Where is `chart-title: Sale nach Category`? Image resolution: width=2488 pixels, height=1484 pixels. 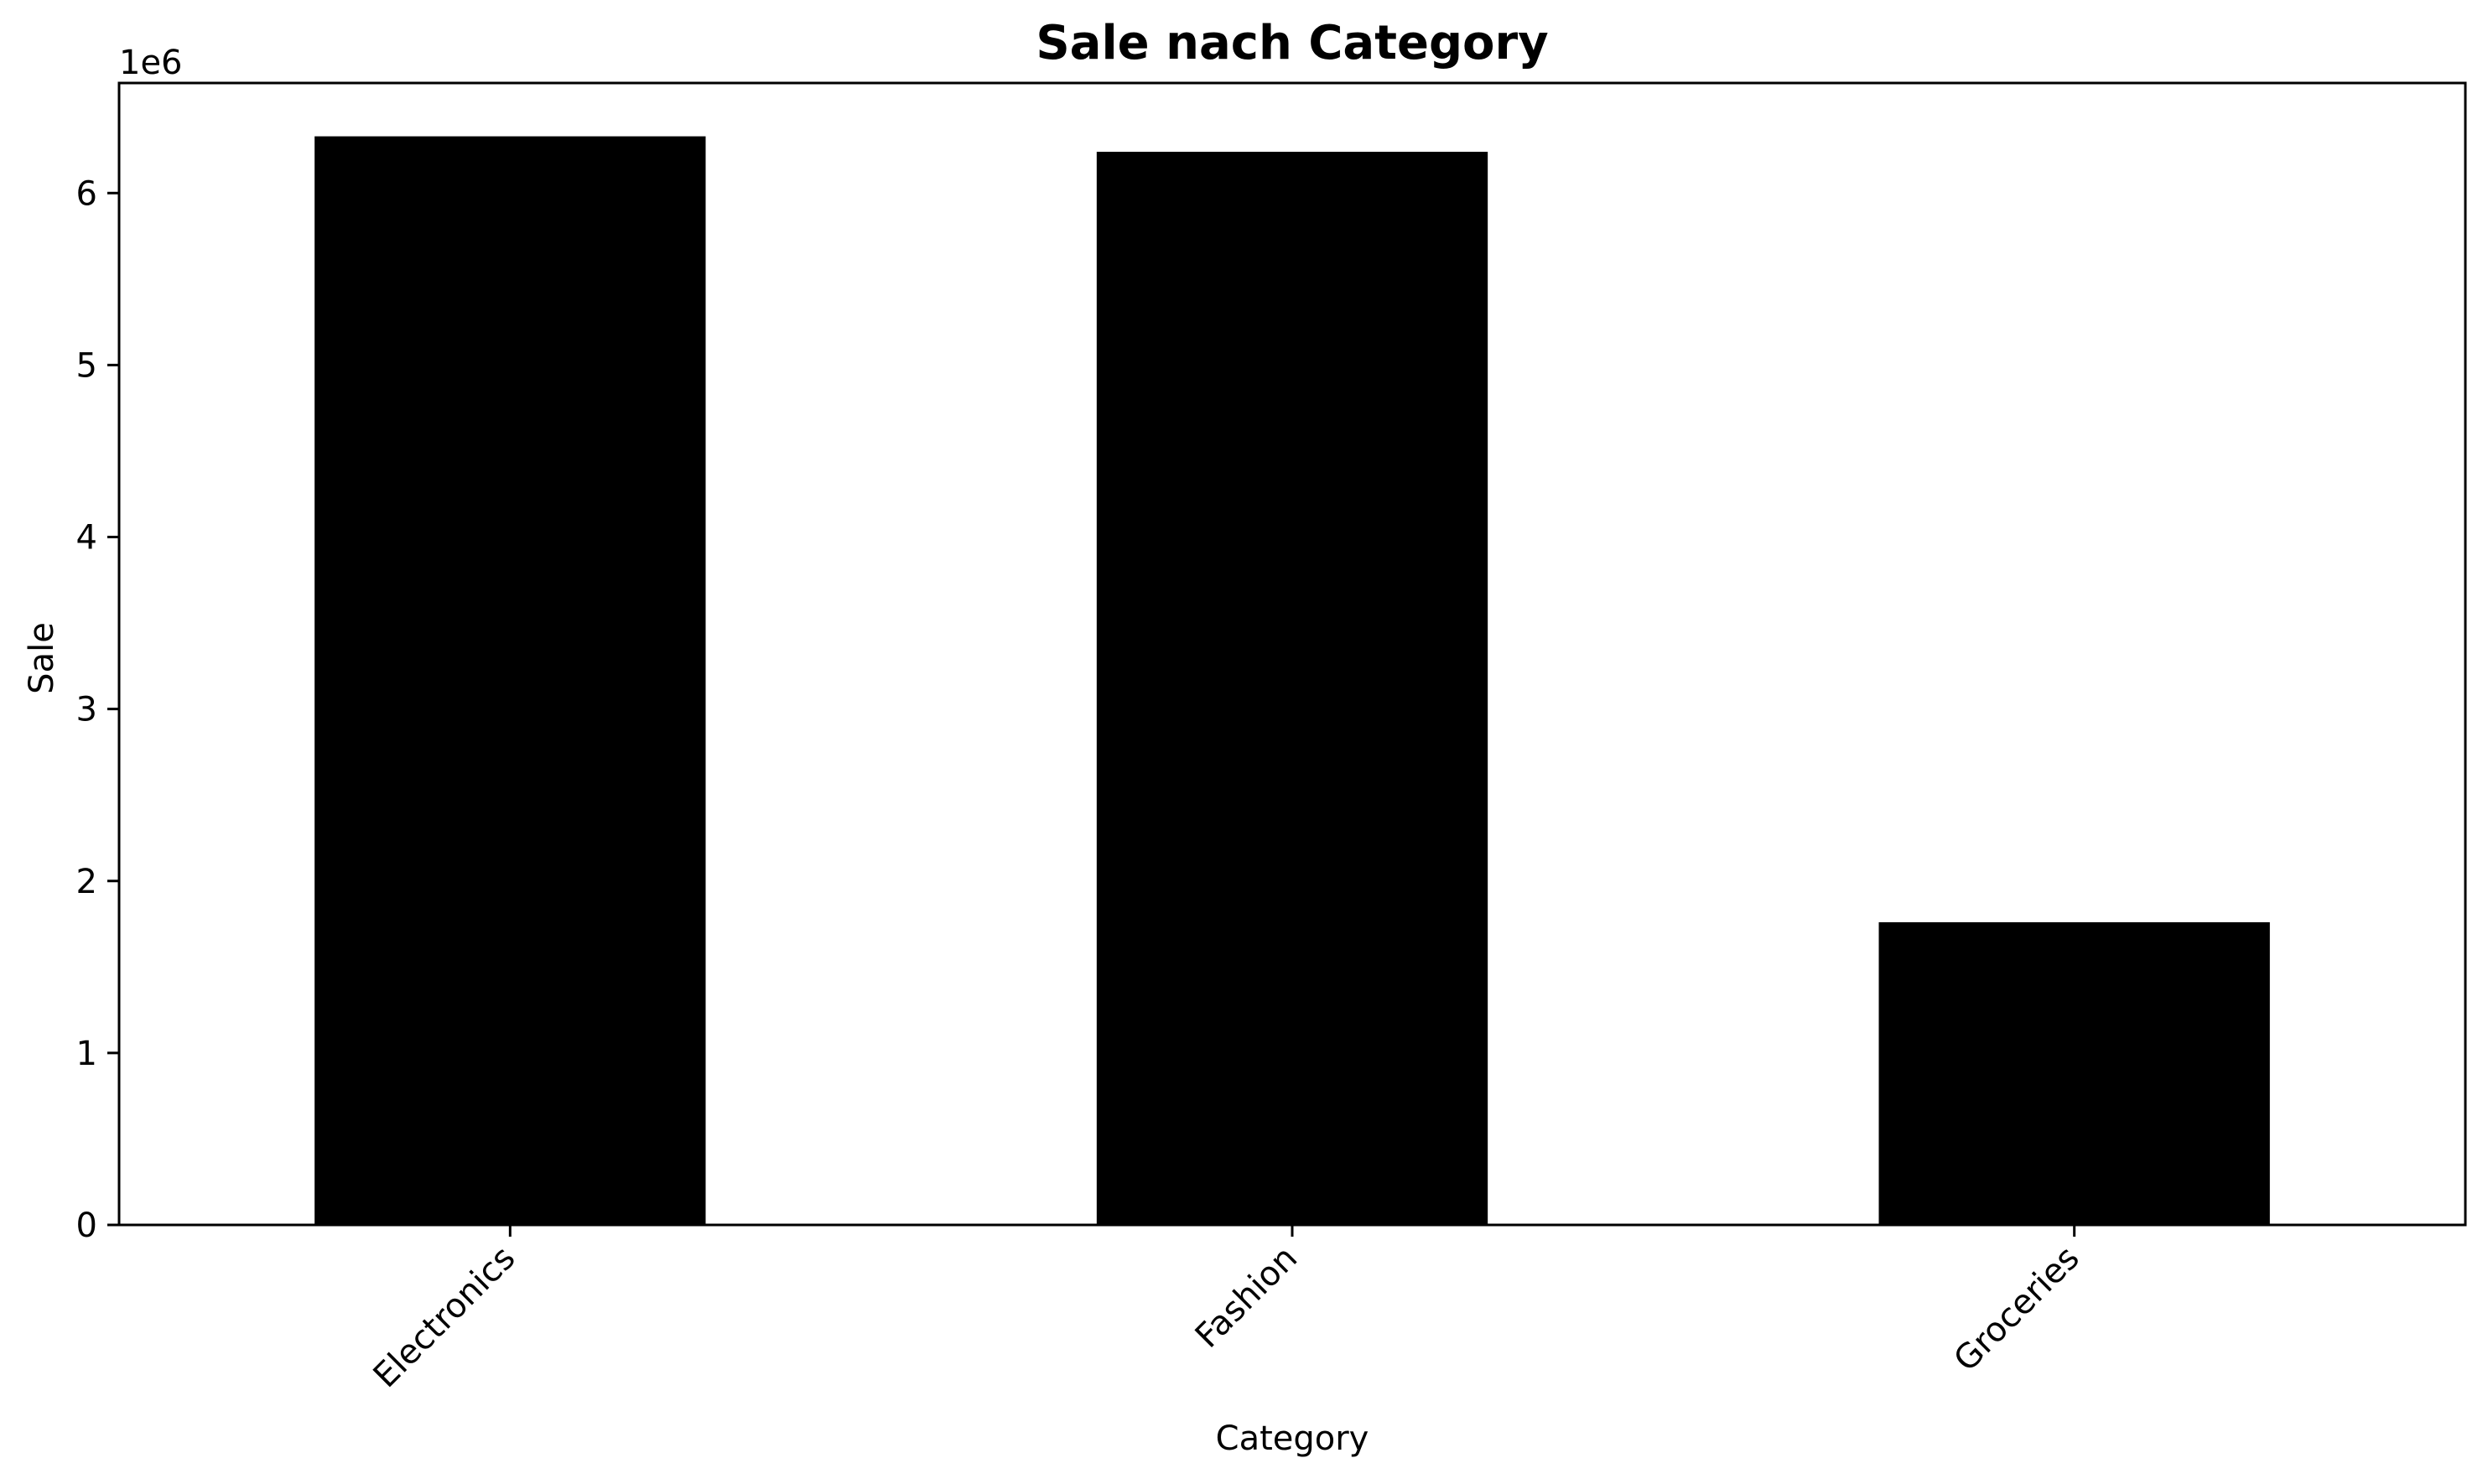
chart-title: Sale nach Category is located at coordinates (1292, 43).